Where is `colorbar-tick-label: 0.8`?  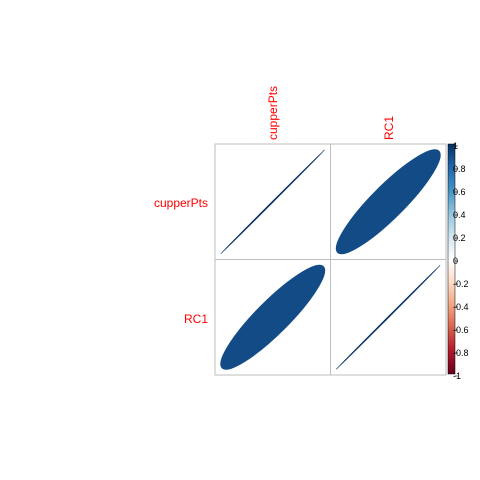 colorbar-tick-label: 0.8 is located at coordinates (459, 169).